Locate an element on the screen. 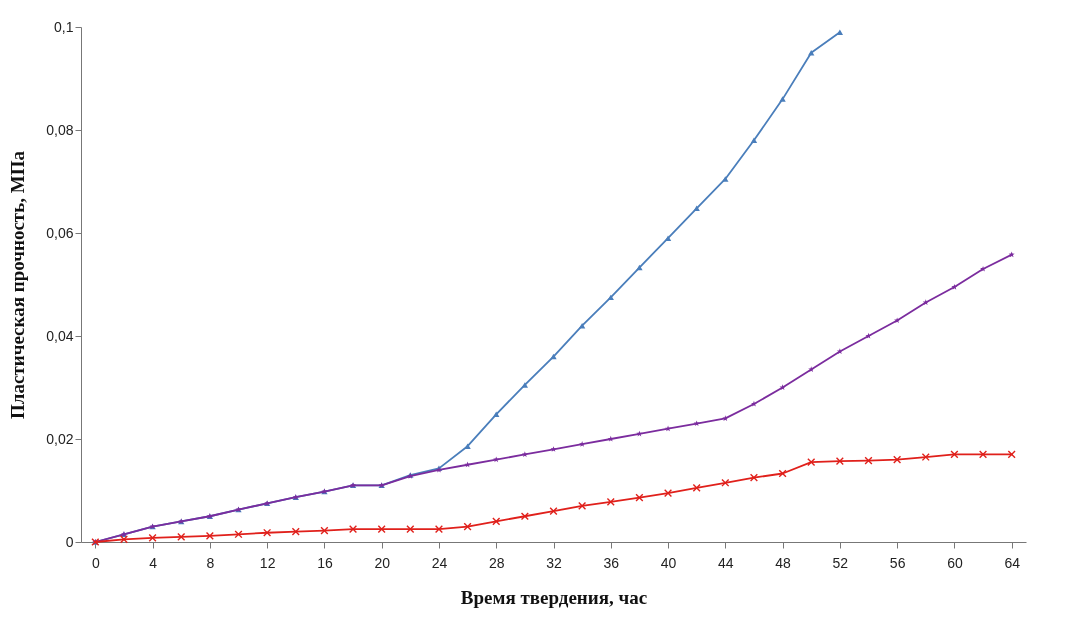  y-tick-label: 0,02 is located at coordinates (60, 438).